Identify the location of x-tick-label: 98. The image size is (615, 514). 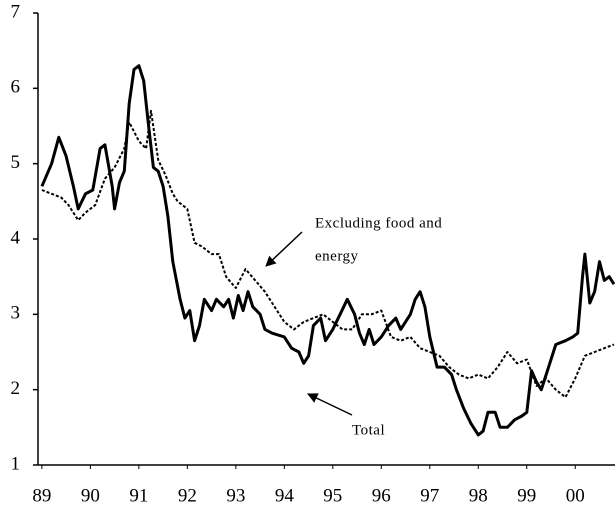
(478, 495).